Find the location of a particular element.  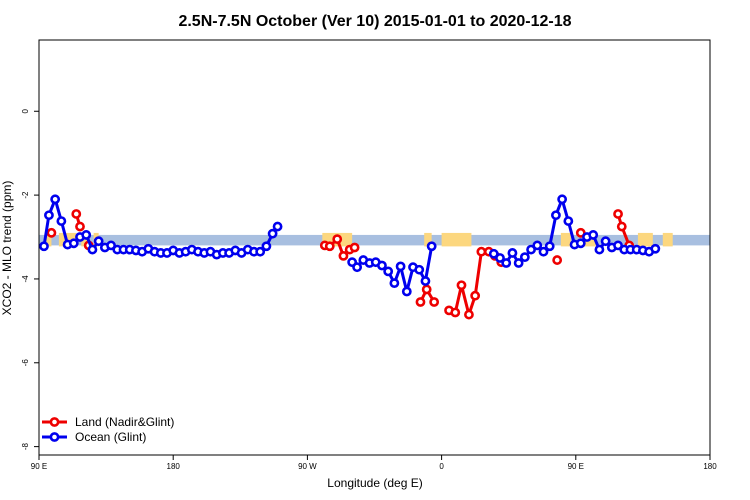

y-tick-label: -6 is located at coordinates (25, 363).